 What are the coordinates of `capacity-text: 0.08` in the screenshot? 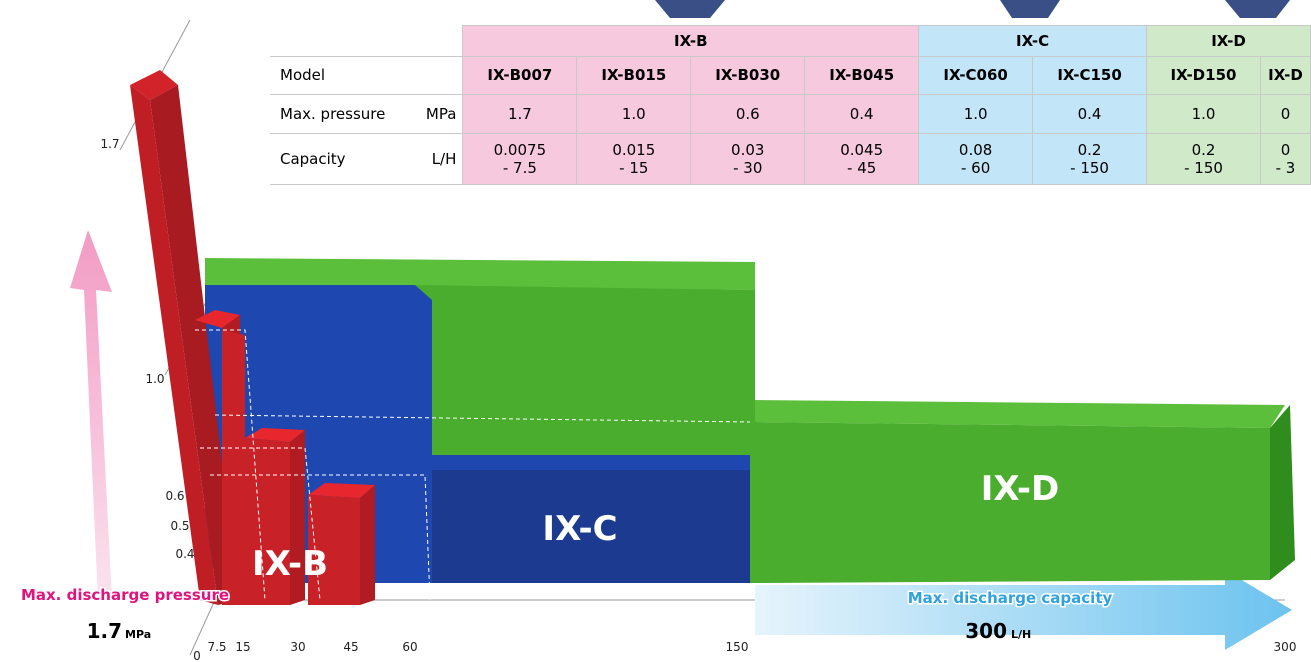 It's located at (975, 149).